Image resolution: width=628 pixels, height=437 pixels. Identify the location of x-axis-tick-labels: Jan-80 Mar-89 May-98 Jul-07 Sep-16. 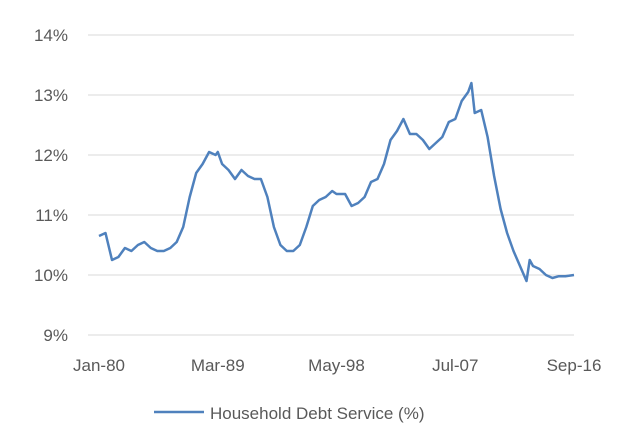
(337, 365).